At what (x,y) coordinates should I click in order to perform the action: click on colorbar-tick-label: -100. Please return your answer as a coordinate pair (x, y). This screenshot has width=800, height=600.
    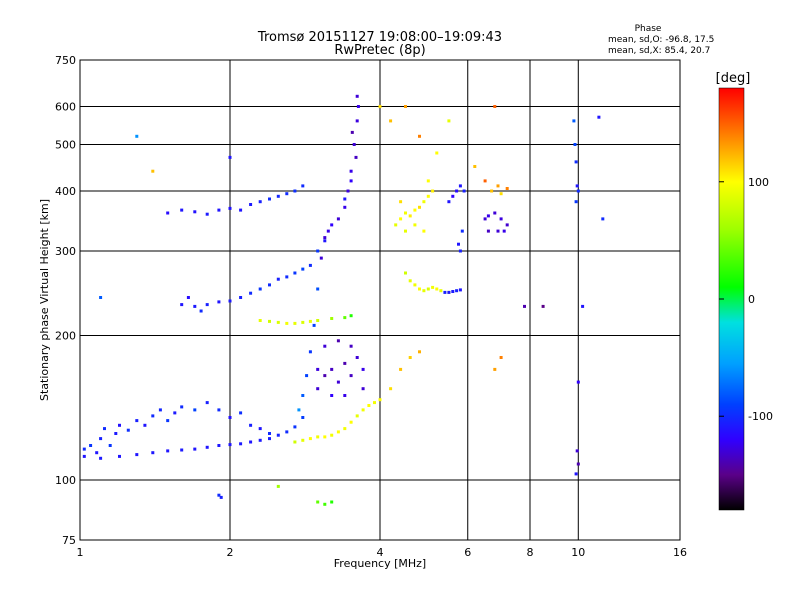
    Looking at the image, I should click on (760, 416).